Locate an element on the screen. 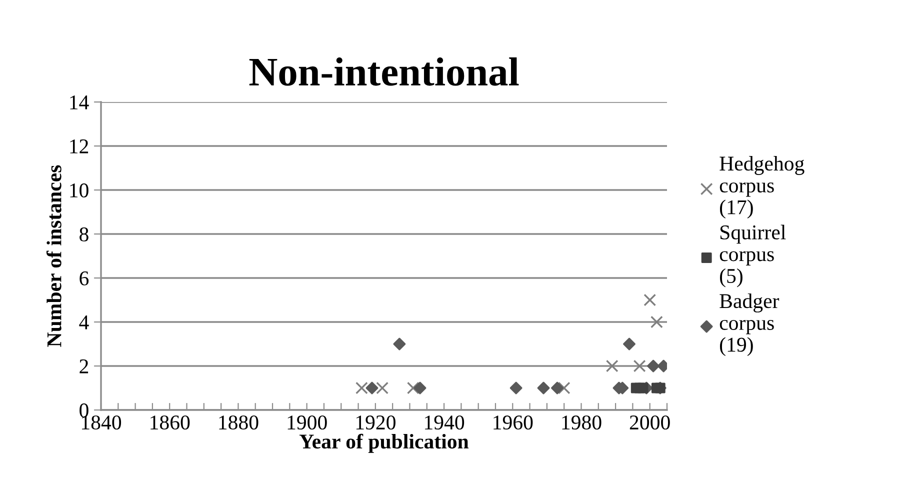  y-axis-title: Number of instances is located at coordinates (54, 256).